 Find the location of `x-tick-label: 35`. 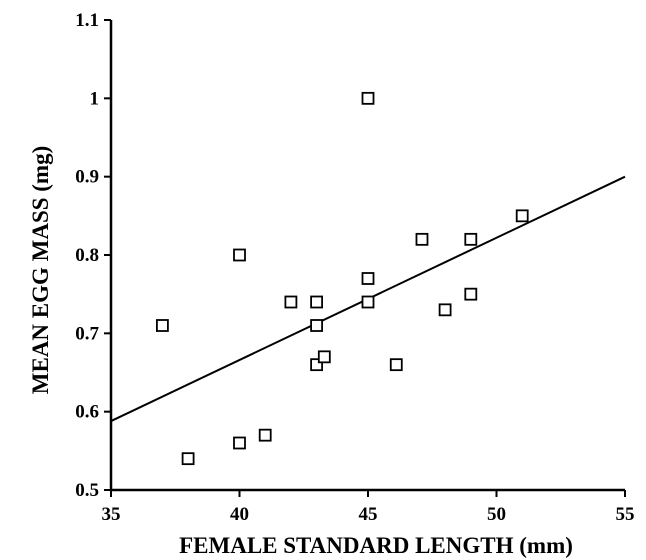

x-tick-label: 35 is located at coordinates (111, 514).